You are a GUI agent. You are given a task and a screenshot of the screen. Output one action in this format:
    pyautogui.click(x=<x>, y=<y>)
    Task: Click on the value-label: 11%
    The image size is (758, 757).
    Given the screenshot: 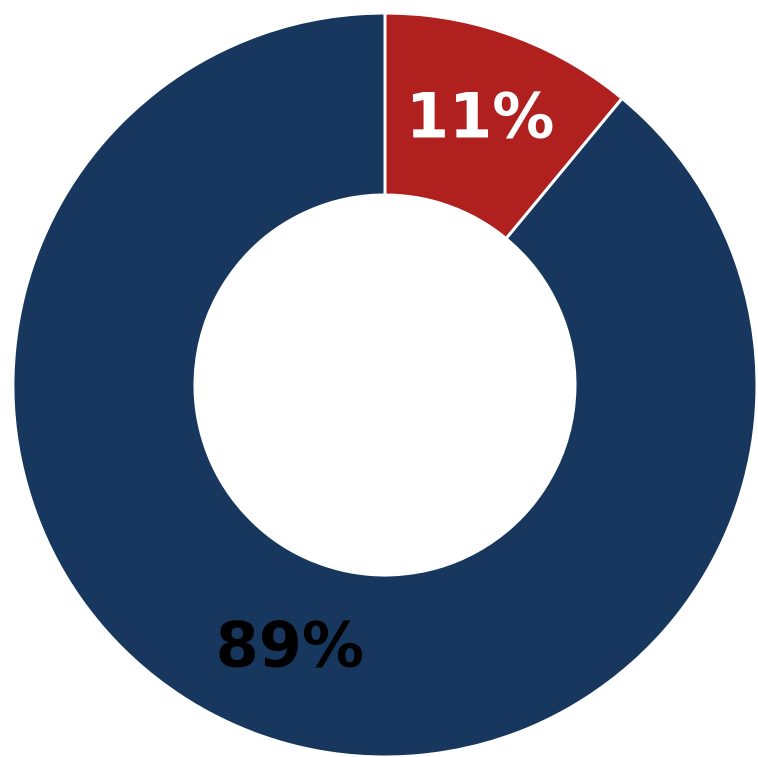 What is the action you would take?
    pyautogui.click(x=480, y=116)
    